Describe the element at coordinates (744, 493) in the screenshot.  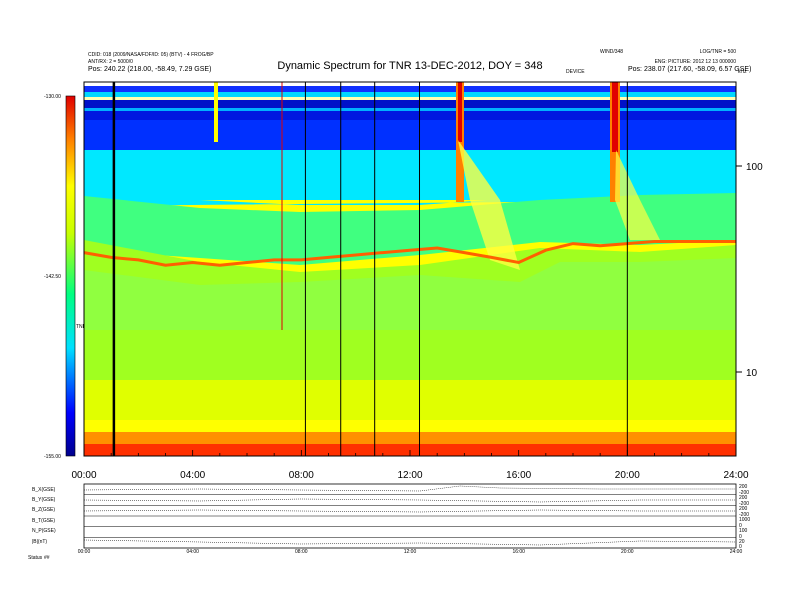
I see `lower-right-label-1: -200` at that location.